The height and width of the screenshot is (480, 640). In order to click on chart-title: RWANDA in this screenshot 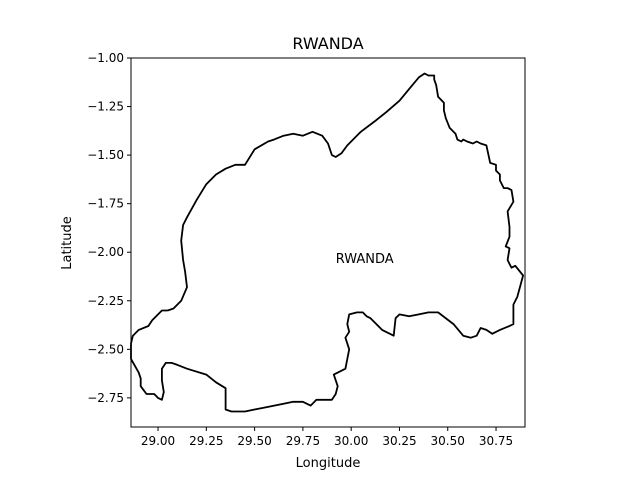, I will do `click(327, 43)`.